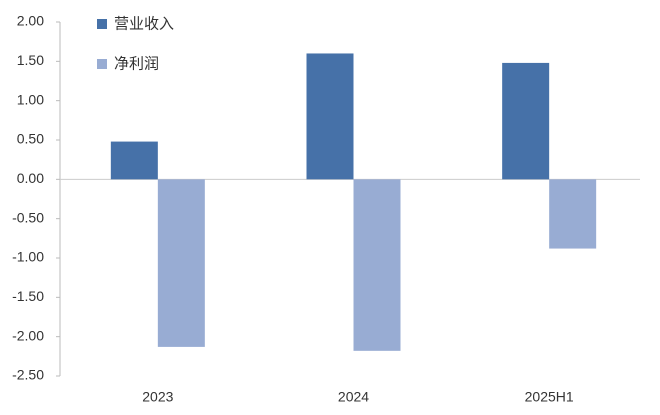 The image size is (660, 415). What do you see at coordinates (144, 24) in the screenshot?
I see `legend-label: 营业收入` at bounding box center [144, 24].